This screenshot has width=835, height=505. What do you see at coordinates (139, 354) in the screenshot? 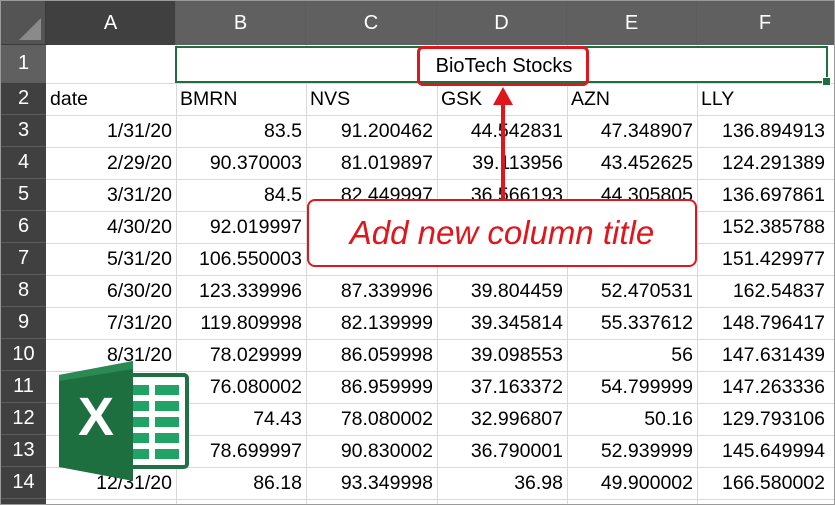
I see `cell-date: 8/31/20` at bounding box center [139, 354].